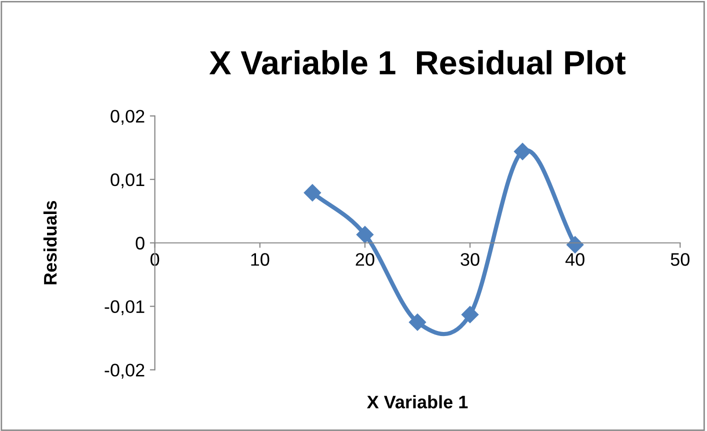 Image resolution: width=707 pixels, height=431 pixels. Describe the element at coordinates (50, 242) in the screenshot. I see `y-axis-title: Residuals` at that location.